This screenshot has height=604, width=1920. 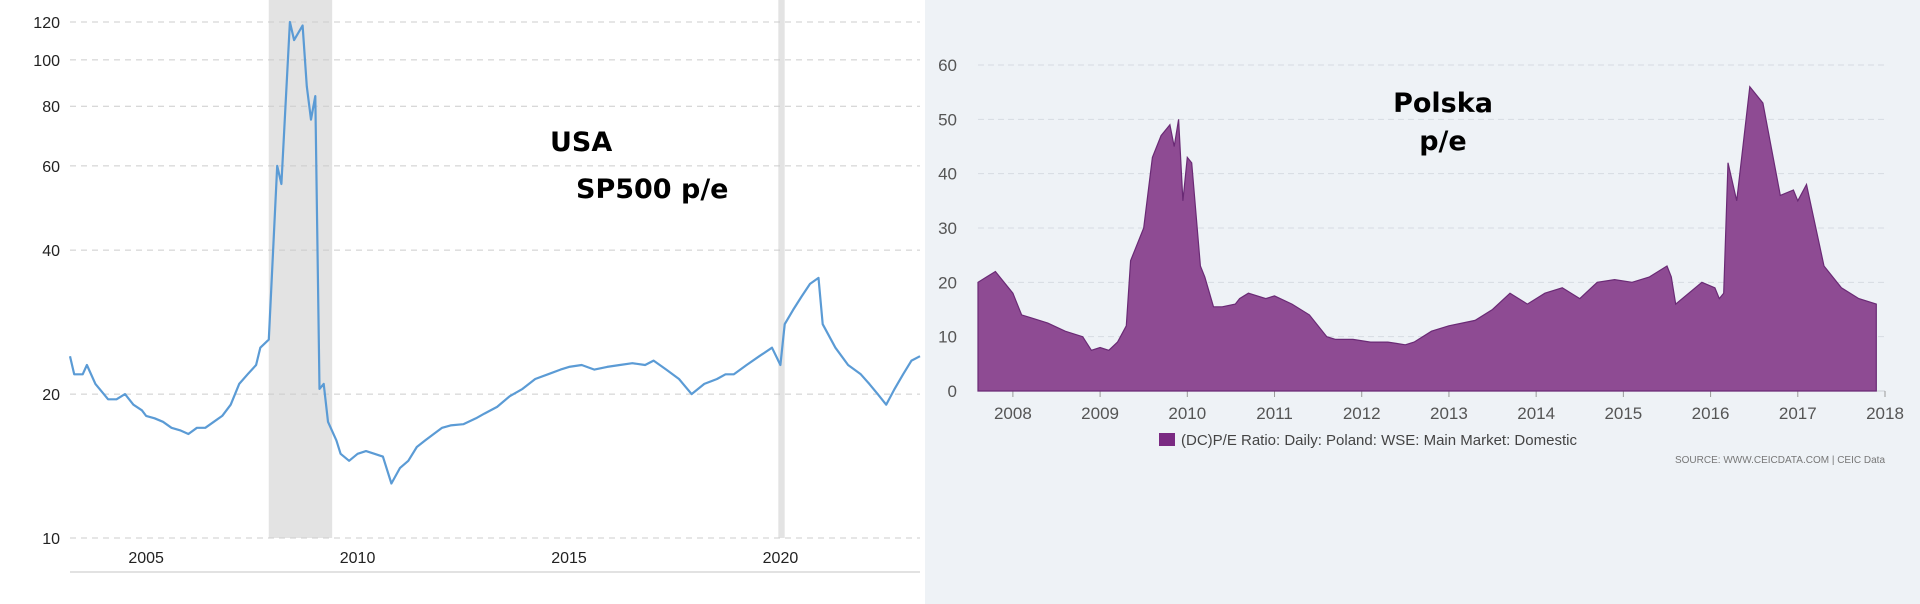 What do you see at coordinates (46, 23) in the screenshot?
I see `y-tick-label-120: 120` at bounding box center [46, 23].